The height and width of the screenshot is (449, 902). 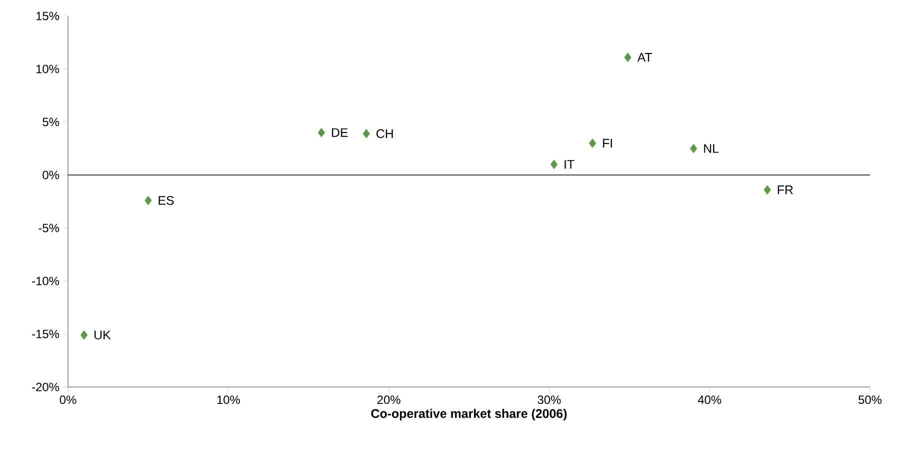 What do you see at coordinates (569, 164) in the screenshot?
I see `annotation: IT` at bounding box center [569, 164].